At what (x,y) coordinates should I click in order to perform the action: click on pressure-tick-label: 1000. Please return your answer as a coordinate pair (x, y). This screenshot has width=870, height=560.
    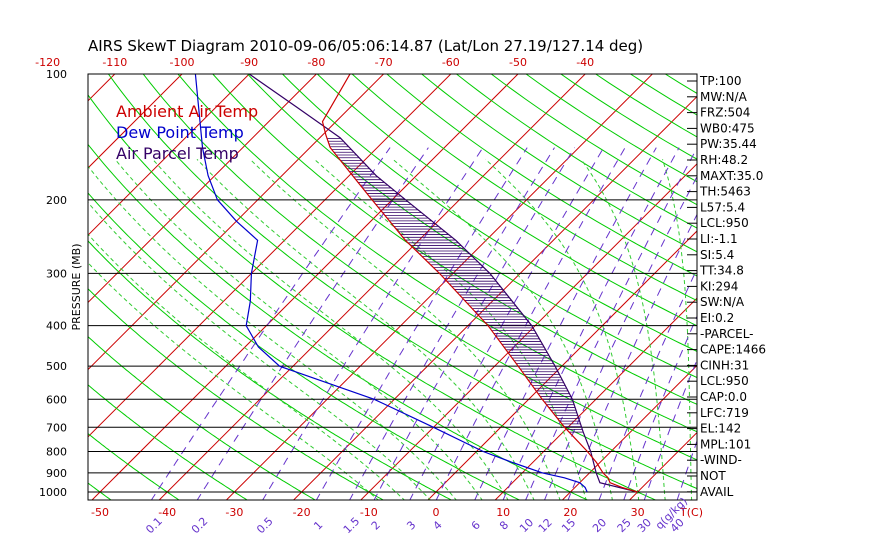
    Looking at the image, I should click on (53, 492).